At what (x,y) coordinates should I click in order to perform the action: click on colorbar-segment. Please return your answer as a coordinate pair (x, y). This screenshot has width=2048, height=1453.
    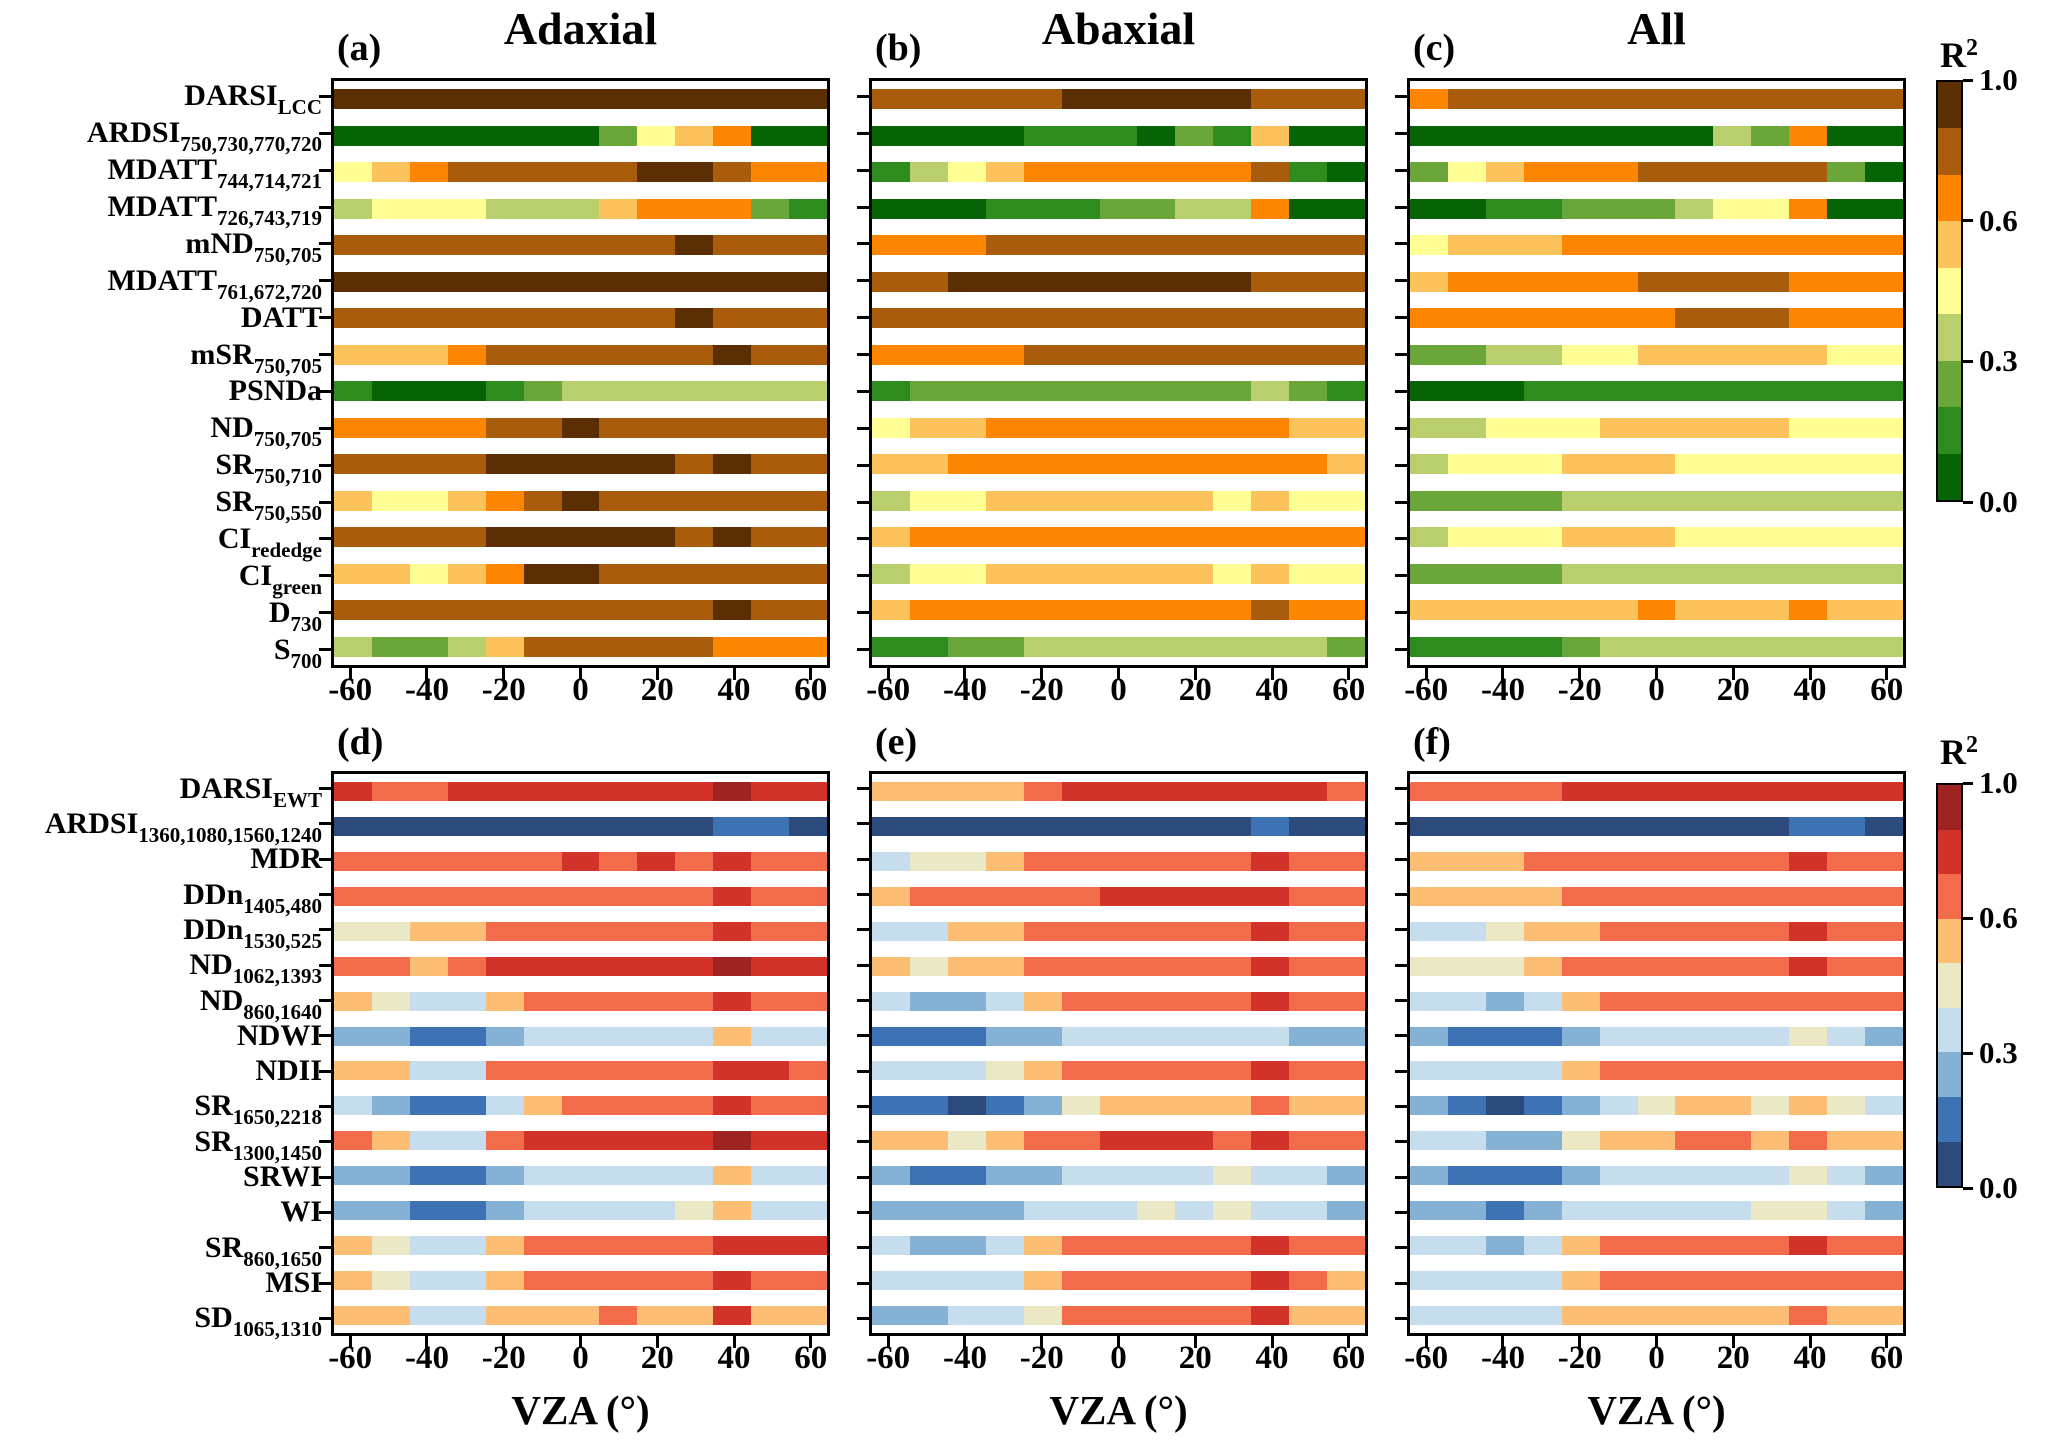
    Looking at the image, I should click on (1949, 941).